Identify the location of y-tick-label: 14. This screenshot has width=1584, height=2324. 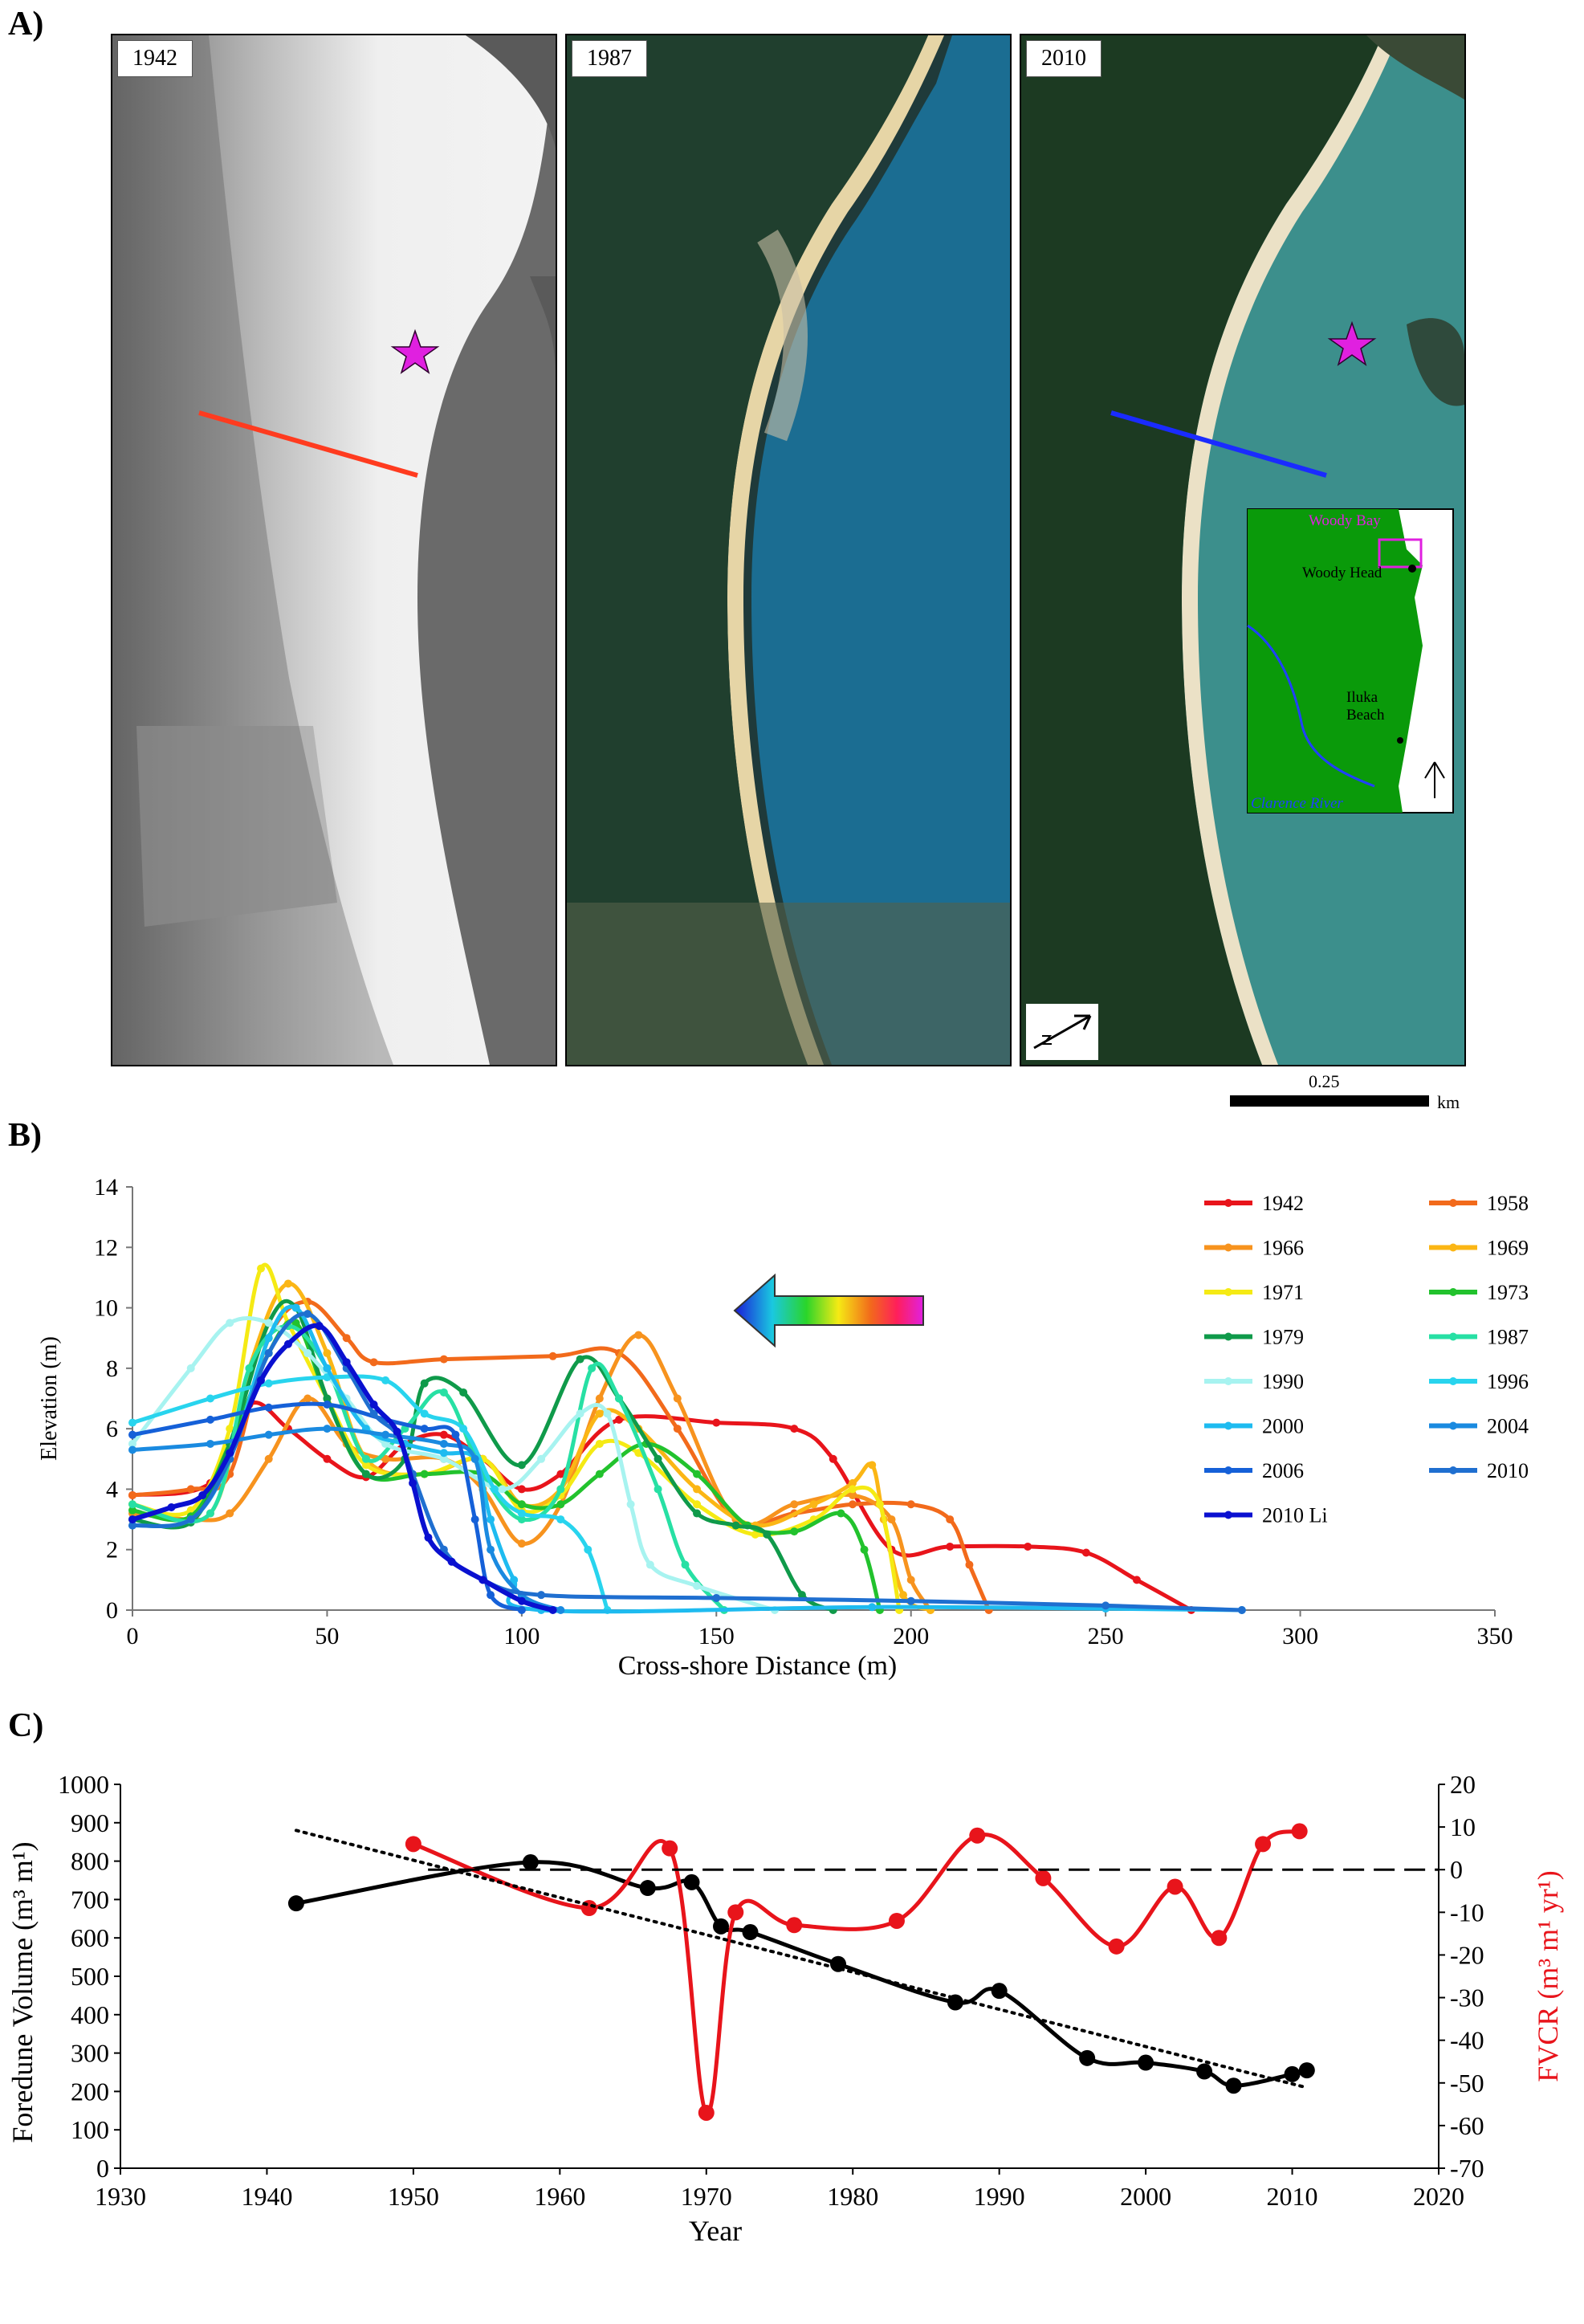
(106, 1188).